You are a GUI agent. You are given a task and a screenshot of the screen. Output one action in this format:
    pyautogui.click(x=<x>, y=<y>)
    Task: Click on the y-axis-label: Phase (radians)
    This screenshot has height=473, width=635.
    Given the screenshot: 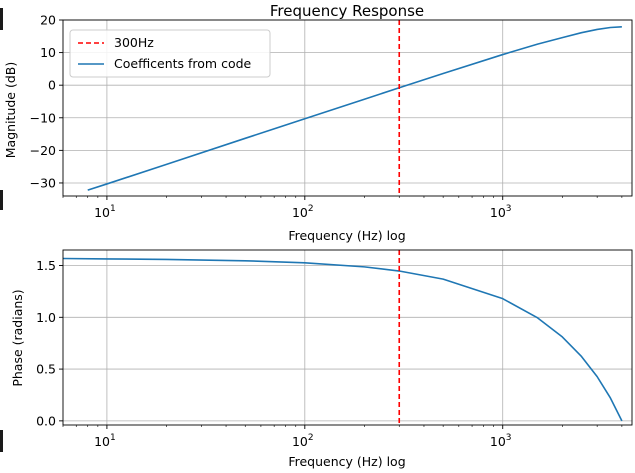 What is the action you would take?
    pyautogui.click(x=17, y=337)
    